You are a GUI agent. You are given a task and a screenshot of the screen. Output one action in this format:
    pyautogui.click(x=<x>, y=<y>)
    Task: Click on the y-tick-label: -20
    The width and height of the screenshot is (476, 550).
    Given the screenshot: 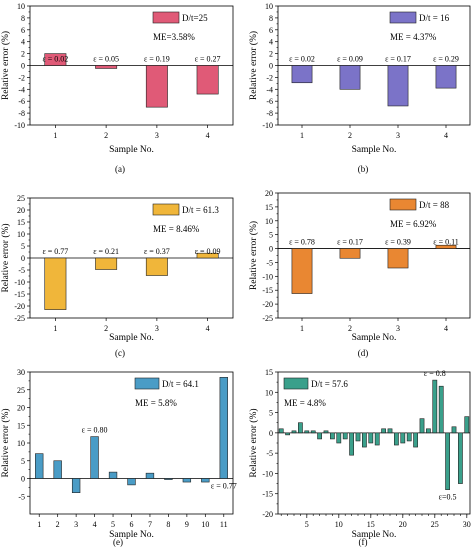 What is the action you would take?
    pyautogui.click(x=267, y=304)
    